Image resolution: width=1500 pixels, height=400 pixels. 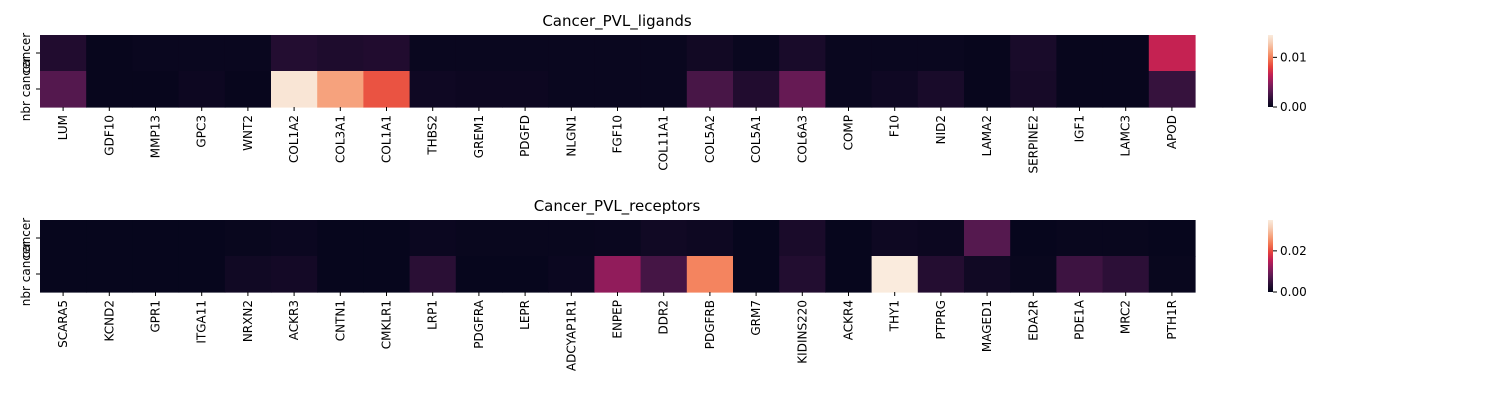 What do you see at coordinates (802, 139) in the screenshot?
I see `column-label: COL6A3` at bounding box center [802, 139].